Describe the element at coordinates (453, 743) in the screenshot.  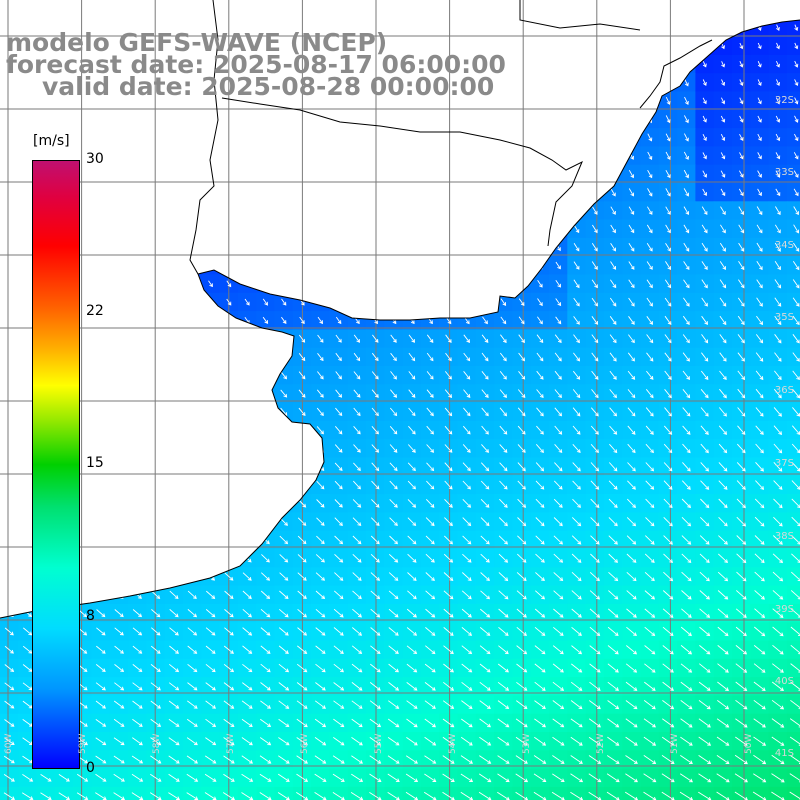
I see `lon-label: 54W` at that location.